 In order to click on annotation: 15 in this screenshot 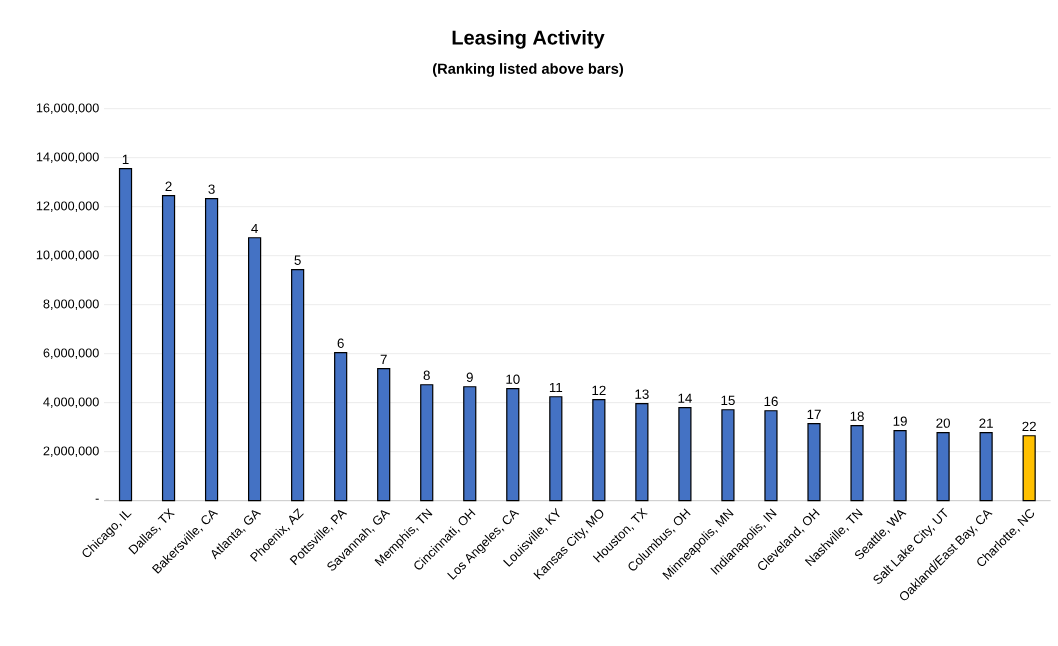, I will do `click(728, 400)`.